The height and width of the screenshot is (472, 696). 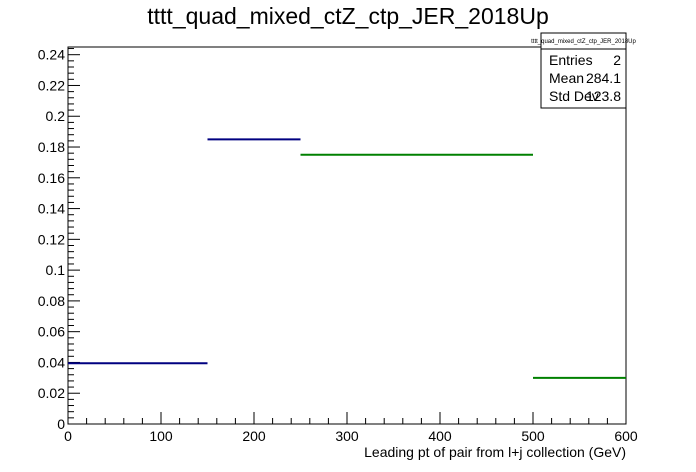 What do you see at coordinates (566, 78) in the screenshot?
I see `stats-label: Mean` at bounding box center [566, 78].